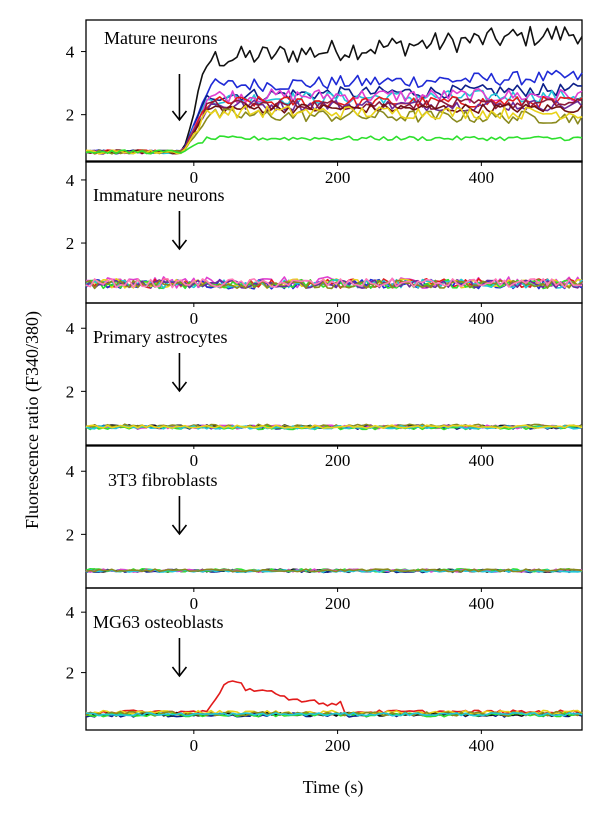 The width and height of the screenshot is (600, 825). I want to click on panel-title: Primary astrocytes, so click(160, 337).